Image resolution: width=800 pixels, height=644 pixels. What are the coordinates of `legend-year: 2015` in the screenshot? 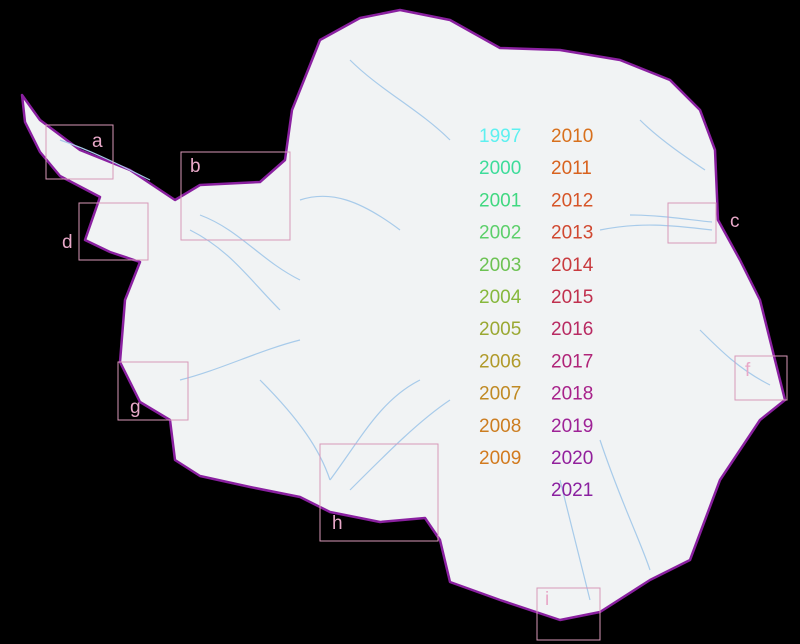 It's located at (572, 297).